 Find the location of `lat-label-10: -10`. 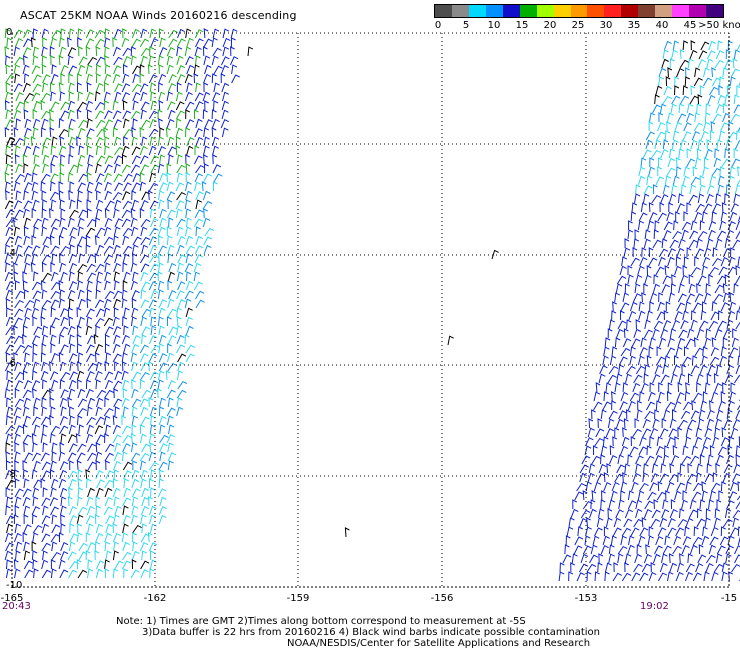

lat-label-10: -10 is located at coordinates (14, 585).